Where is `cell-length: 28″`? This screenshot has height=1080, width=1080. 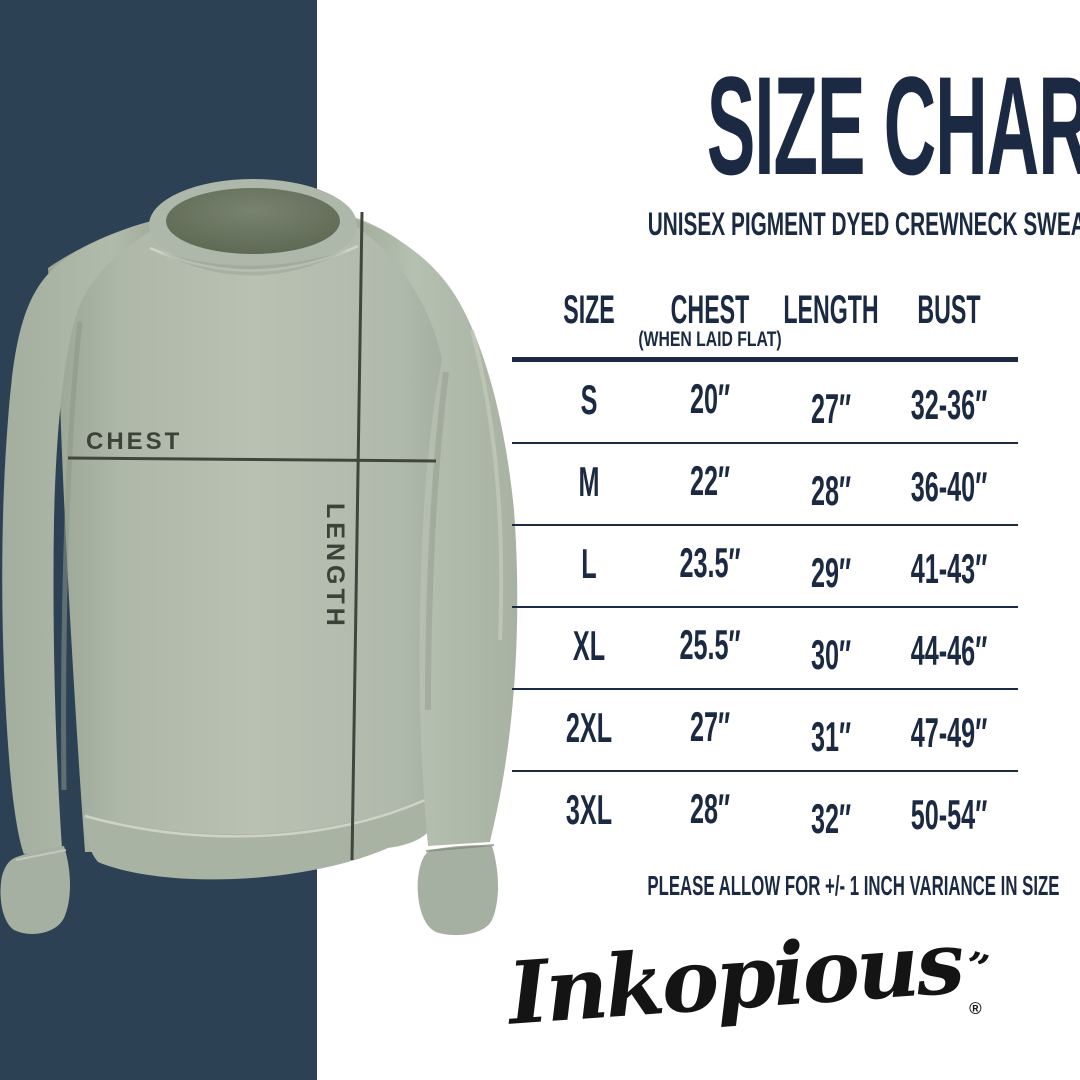
cell-length: 28″ is located at coordinates (831, 491).